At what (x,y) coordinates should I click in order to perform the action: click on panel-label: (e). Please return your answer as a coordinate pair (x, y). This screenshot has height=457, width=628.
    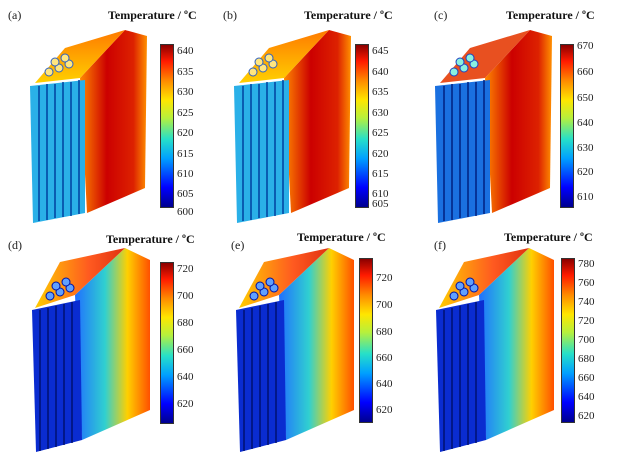
    Looking at the image, I should click on (238, 245).